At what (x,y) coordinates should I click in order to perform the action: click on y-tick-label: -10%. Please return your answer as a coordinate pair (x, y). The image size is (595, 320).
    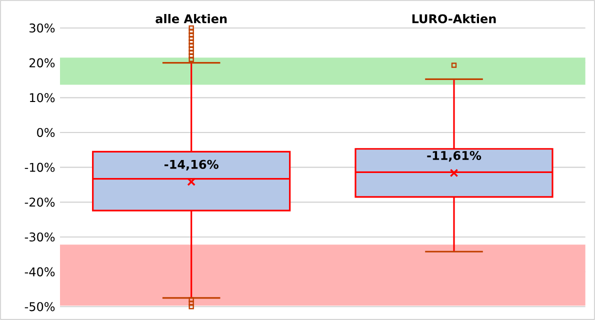
    Looking at the image, I should click on (39, 167).